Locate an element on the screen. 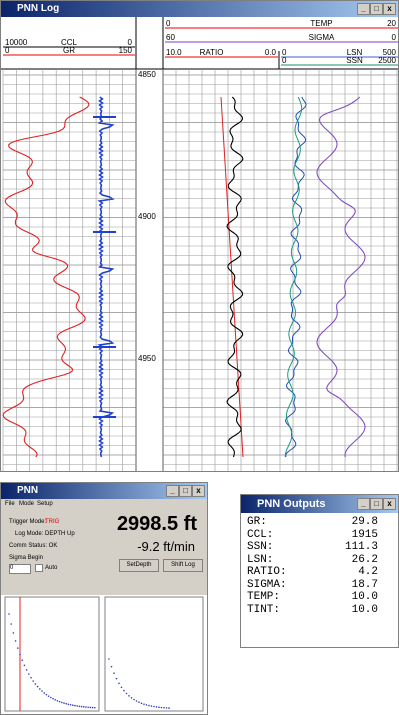 Image resolution: width=399 pixels, height=715 pixels. output-row: RATIO: 4.2 is located at coordinates (312, 572).